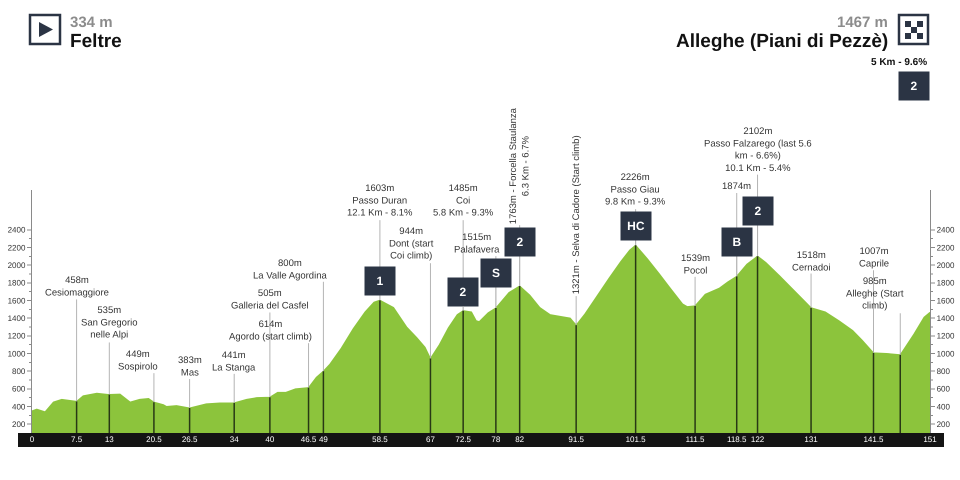 This screenshot has height=480, width=960. I want to click on x-tick-label: 72.5, so click(463, 439).